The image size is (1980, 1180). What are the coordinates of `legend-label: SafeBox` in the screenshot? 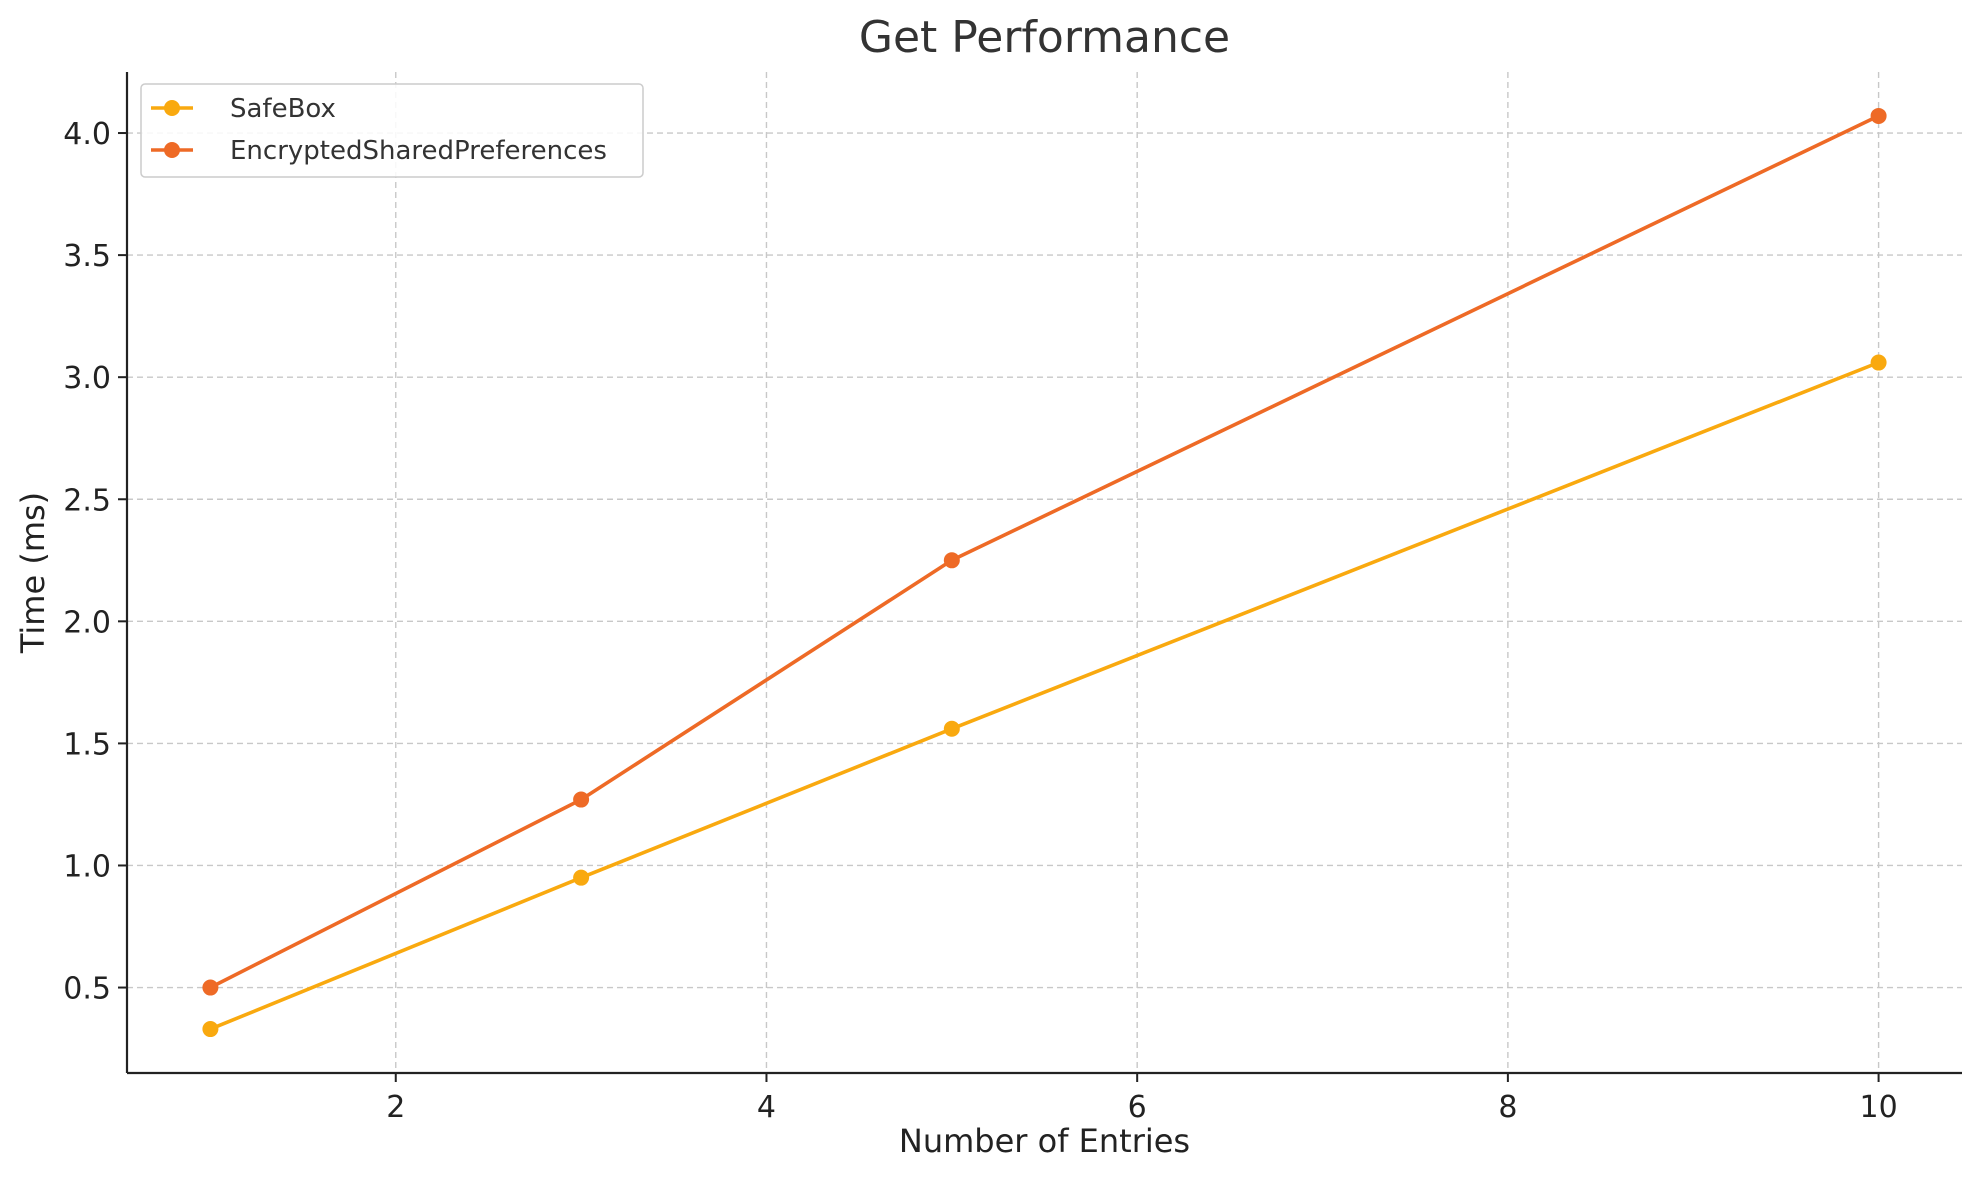 It's located at (283, 109).